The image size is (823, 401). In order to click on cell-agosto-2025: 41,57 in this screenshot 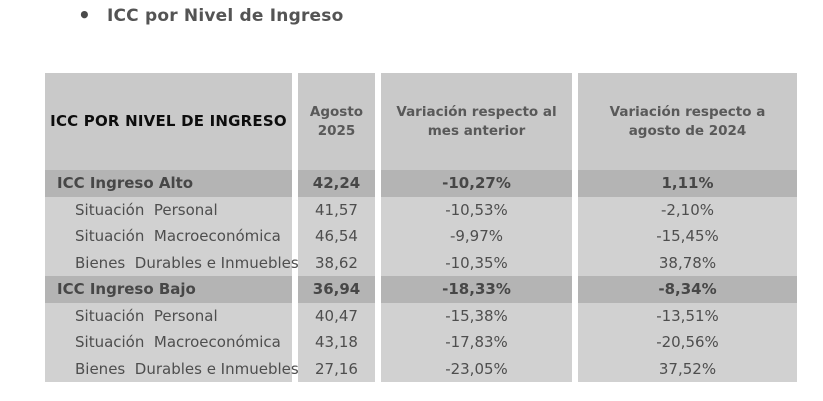, I will do `click(336, 209)`.